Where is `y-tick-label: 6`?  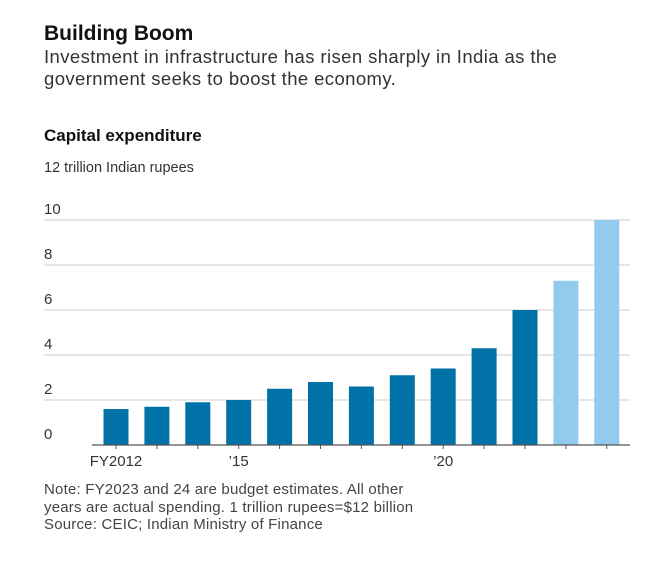
y-tick-label: 6 is located at coordinates (48, 299).